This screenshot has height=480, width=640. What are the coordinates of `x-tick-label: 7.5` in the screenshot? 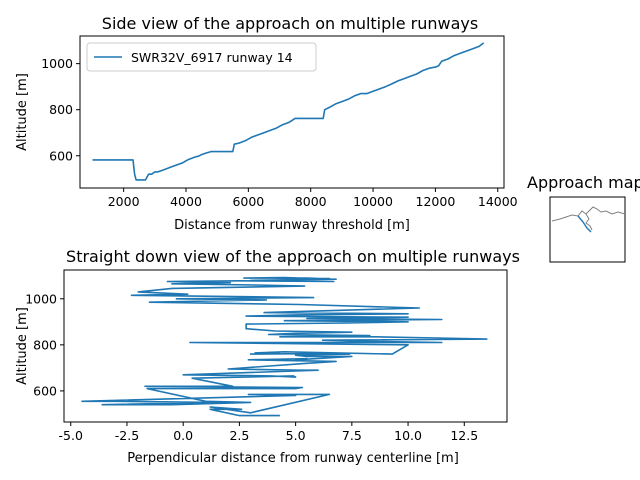 It's located at (352, 435).